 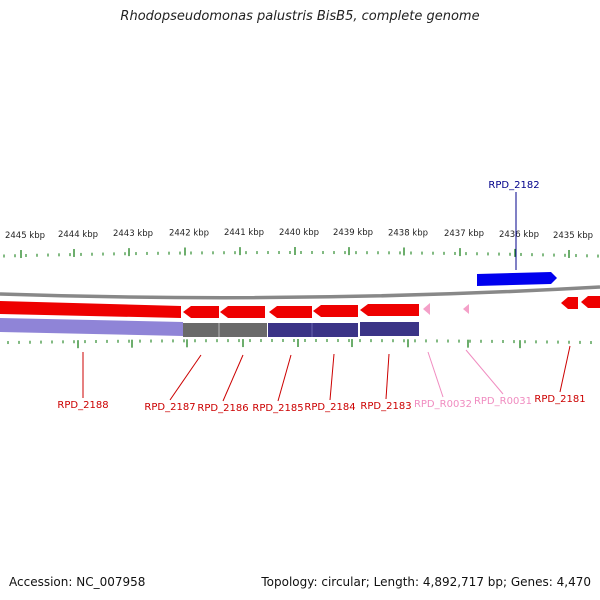 What do you see at coordinates (222, 408) in the screenshot?
I see `gene-label: RPD_2186` at bounding box center [222, 408].